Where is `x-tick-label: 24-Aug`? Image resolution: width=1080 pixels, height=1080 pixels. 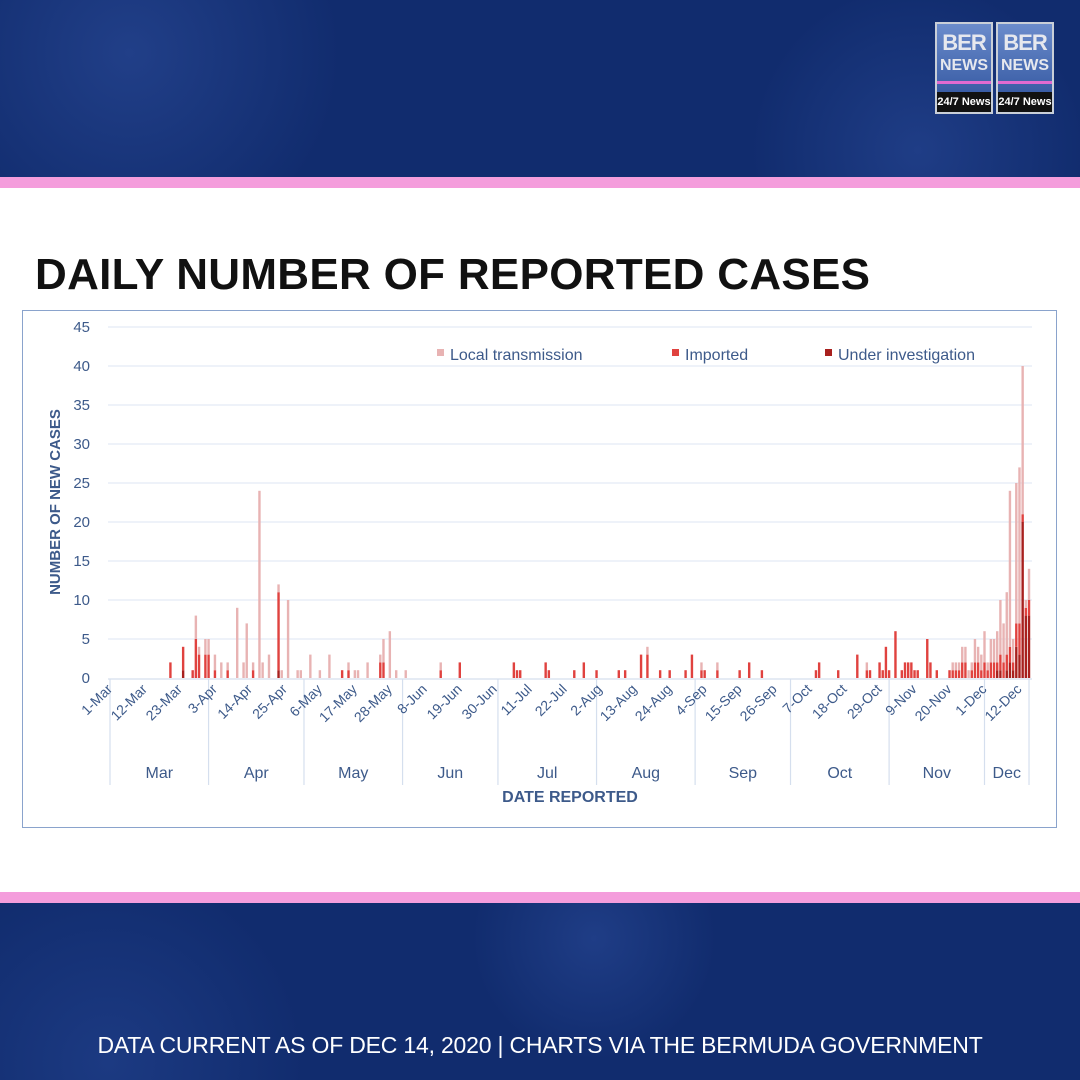 x-tick-label: 24-Aug is located at coordinates (653, 702).